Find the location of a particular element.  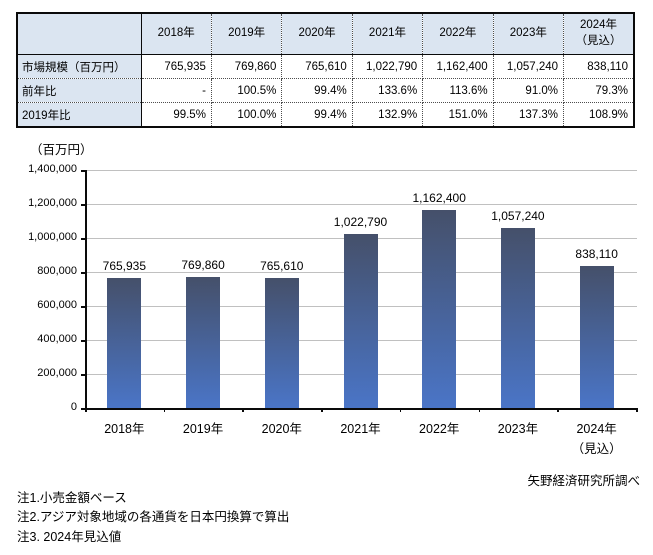

table-row-label: 市場規模（百万円） is located at coordinates (79, 66).